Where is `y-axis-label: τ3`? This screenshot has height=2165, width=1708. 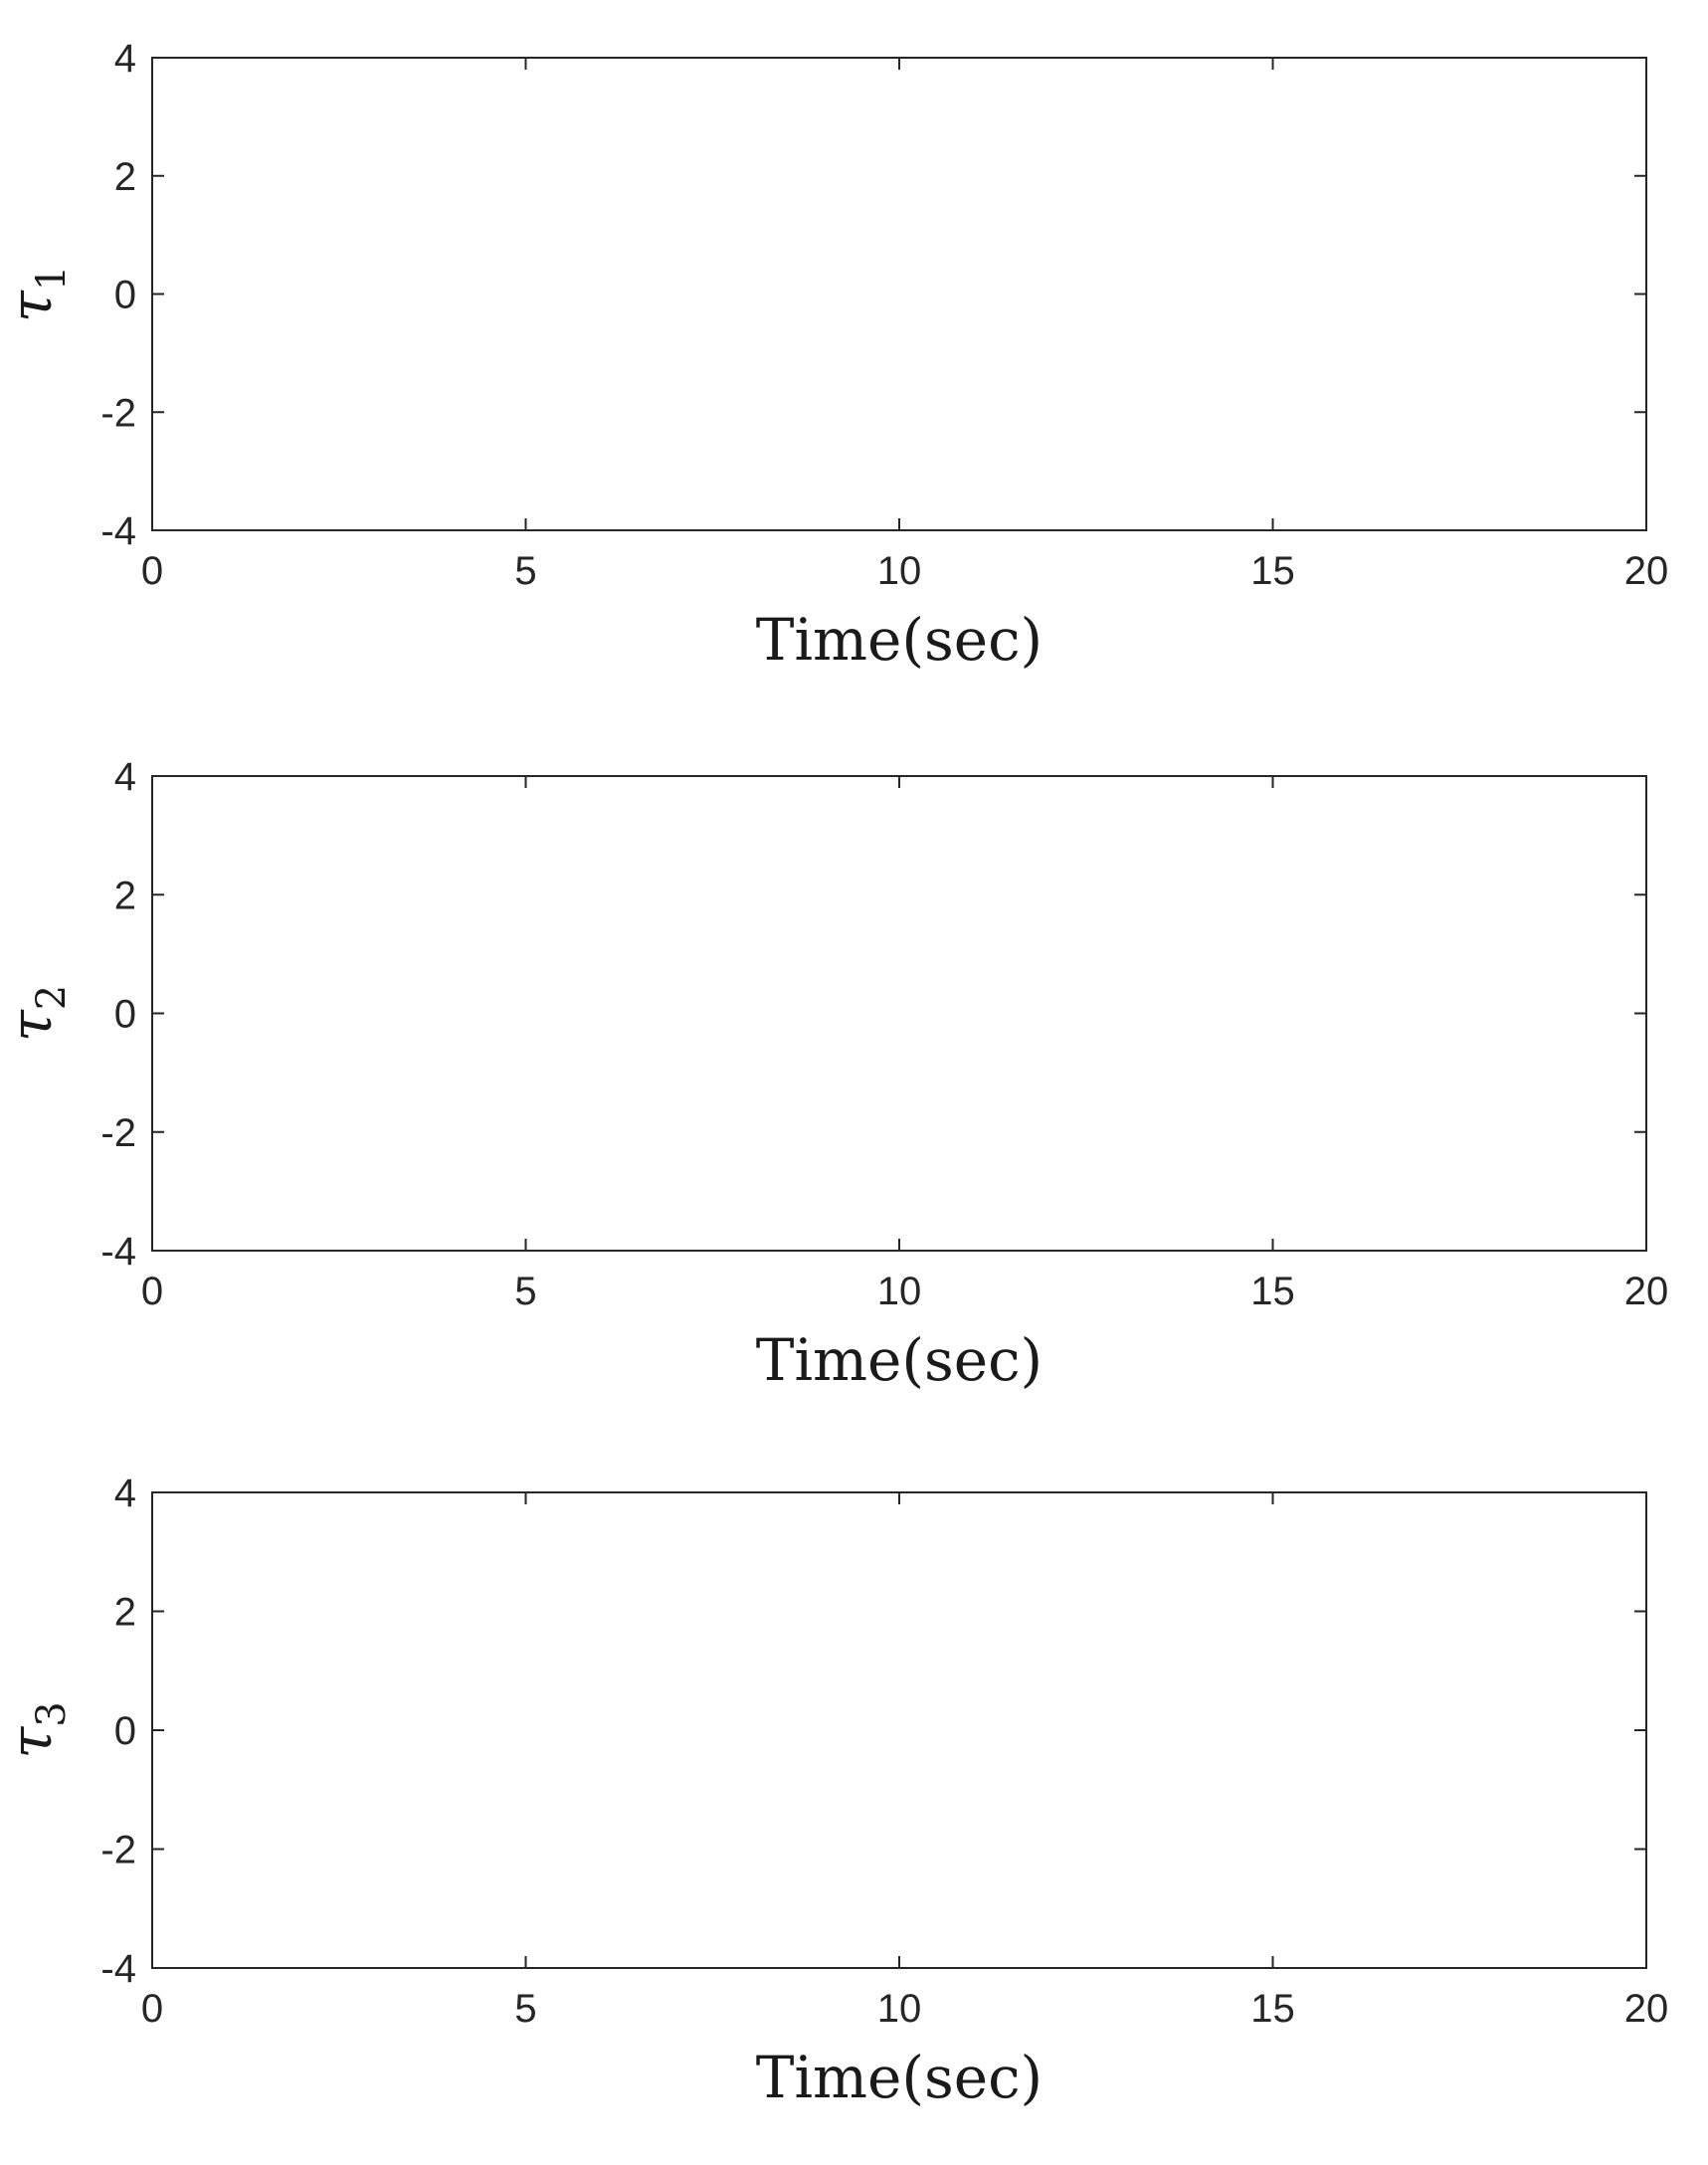
y-axis-label: τ3 is located at coordinates (37, 1730).